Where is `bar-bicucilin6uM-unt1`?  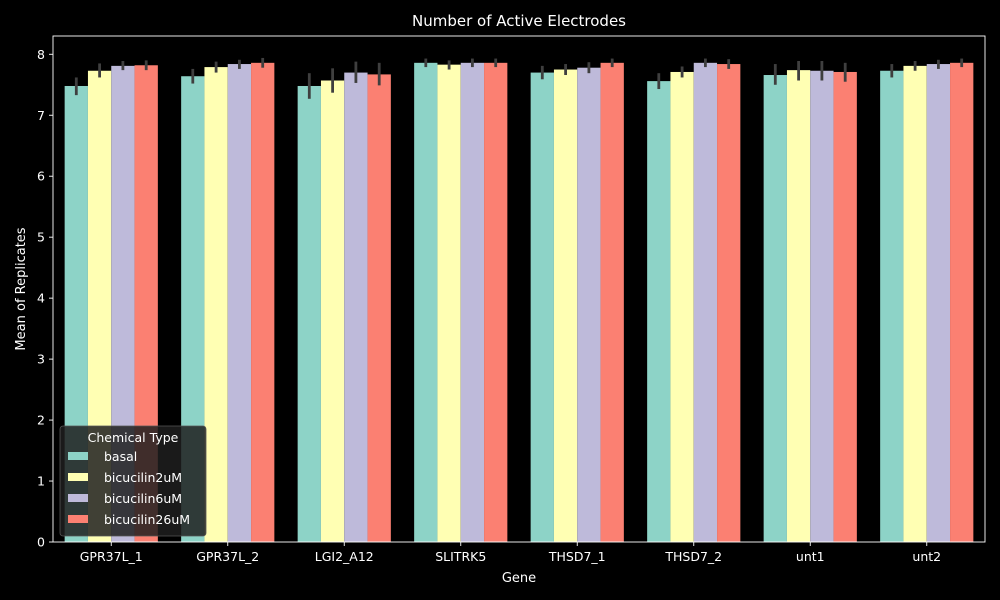 bar-bicucilin6uM-unt1 is located at coordinates (822, 306).